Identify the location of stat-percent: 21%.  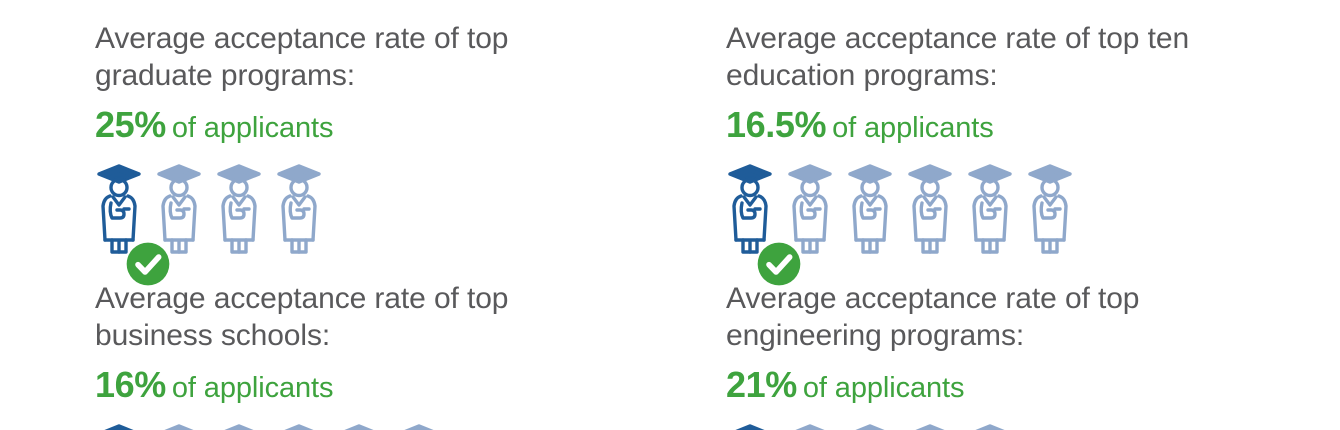
(761, 384).